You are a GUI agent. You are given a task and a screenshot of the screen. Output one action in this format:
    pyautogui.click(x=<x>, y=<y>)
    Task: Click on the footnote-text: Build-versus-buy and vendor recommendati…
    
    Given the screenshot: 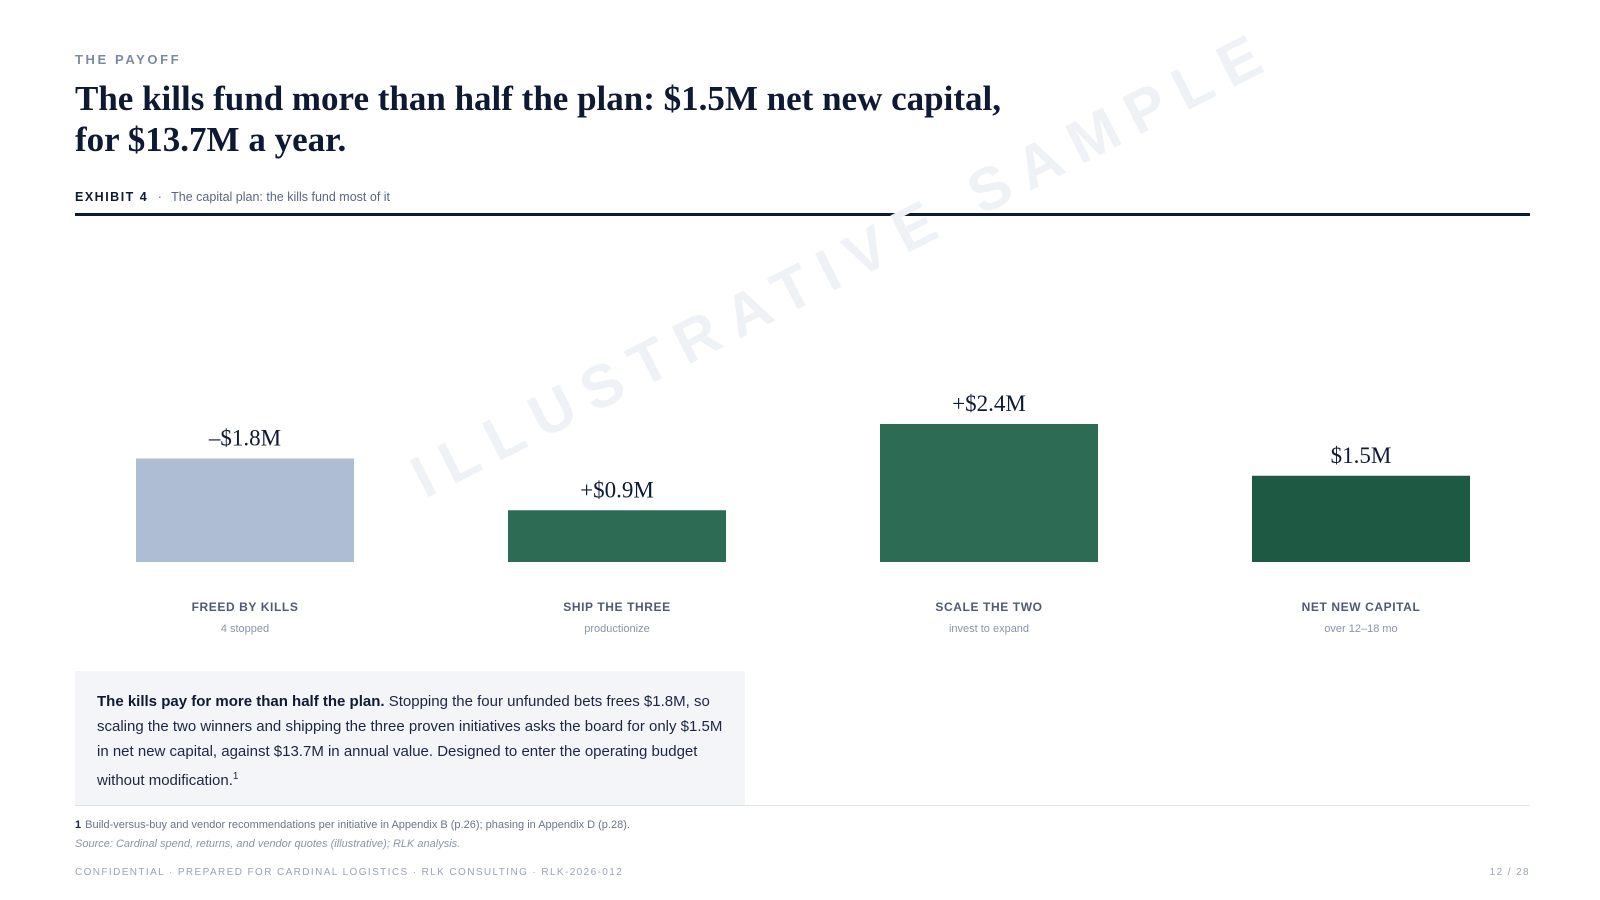 What is the action you would take?
    pyautogui.click(x=357, y=825)
    